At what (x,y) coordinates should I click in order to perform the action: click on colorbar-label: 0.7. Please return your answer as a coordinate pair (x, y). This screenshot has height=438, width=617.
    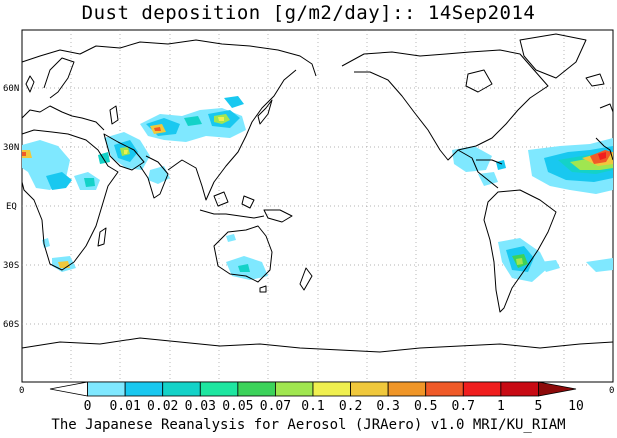
    Looking at the image, I should click on (463, 406).